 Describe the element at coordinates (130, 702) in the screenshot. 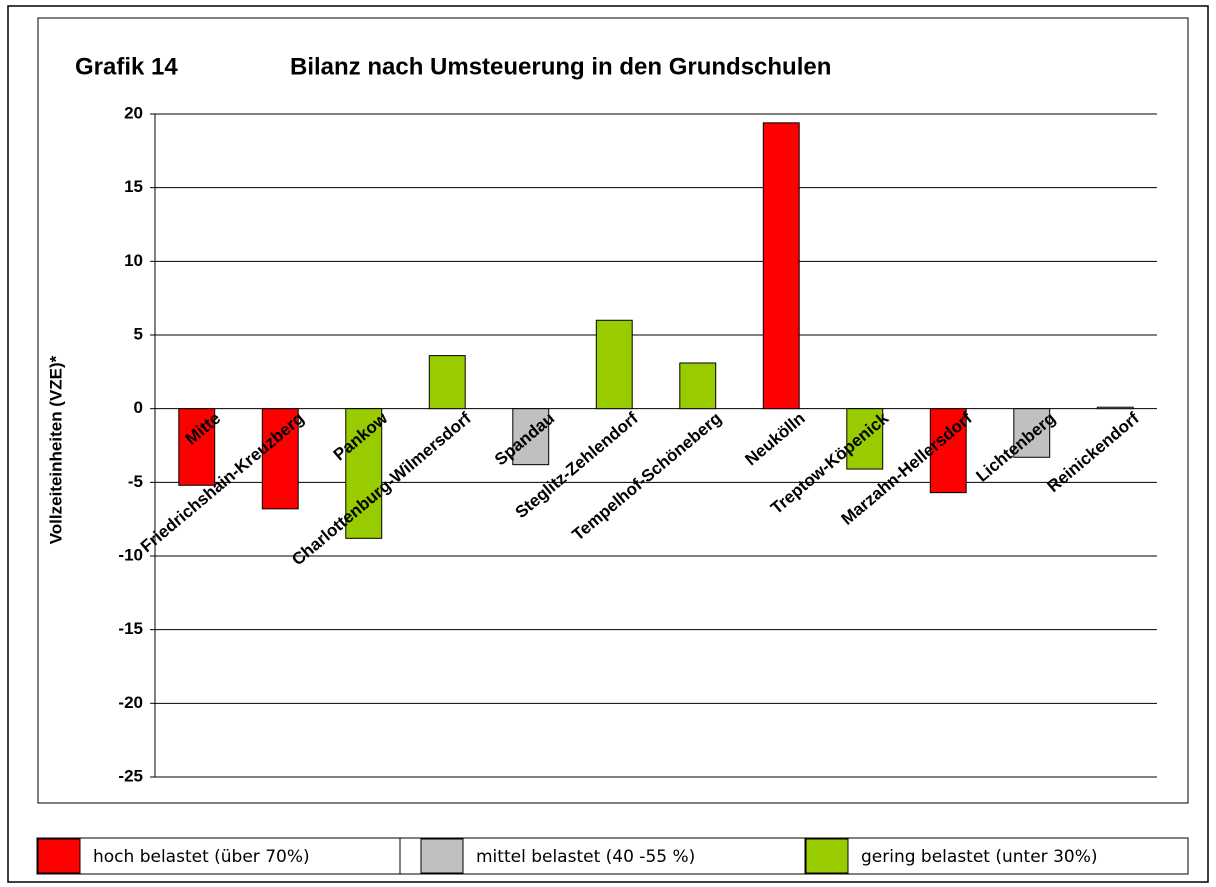

I see `y-tick-label: -20` at that location.